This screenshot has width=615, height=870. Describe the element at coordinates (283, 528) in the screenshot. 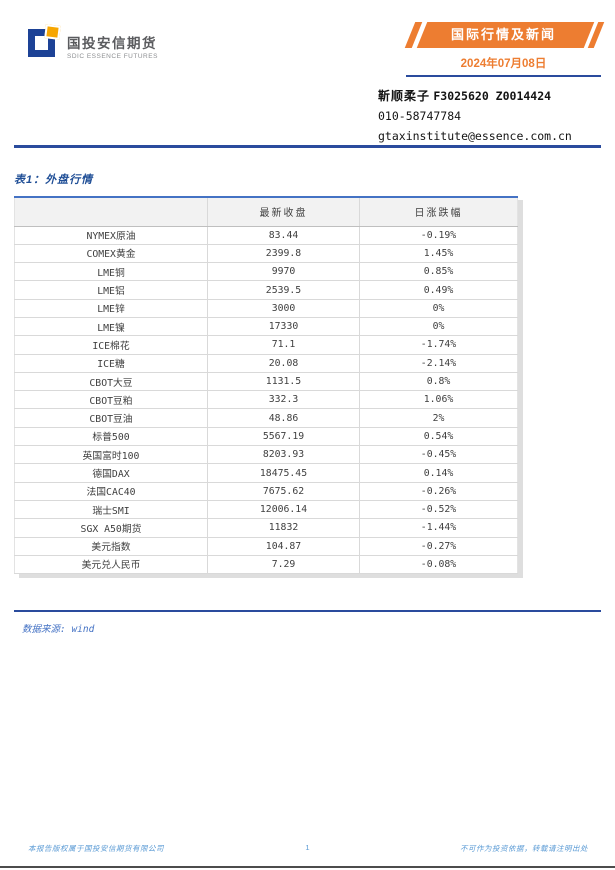

I see `close-cell: 11832` at that location.